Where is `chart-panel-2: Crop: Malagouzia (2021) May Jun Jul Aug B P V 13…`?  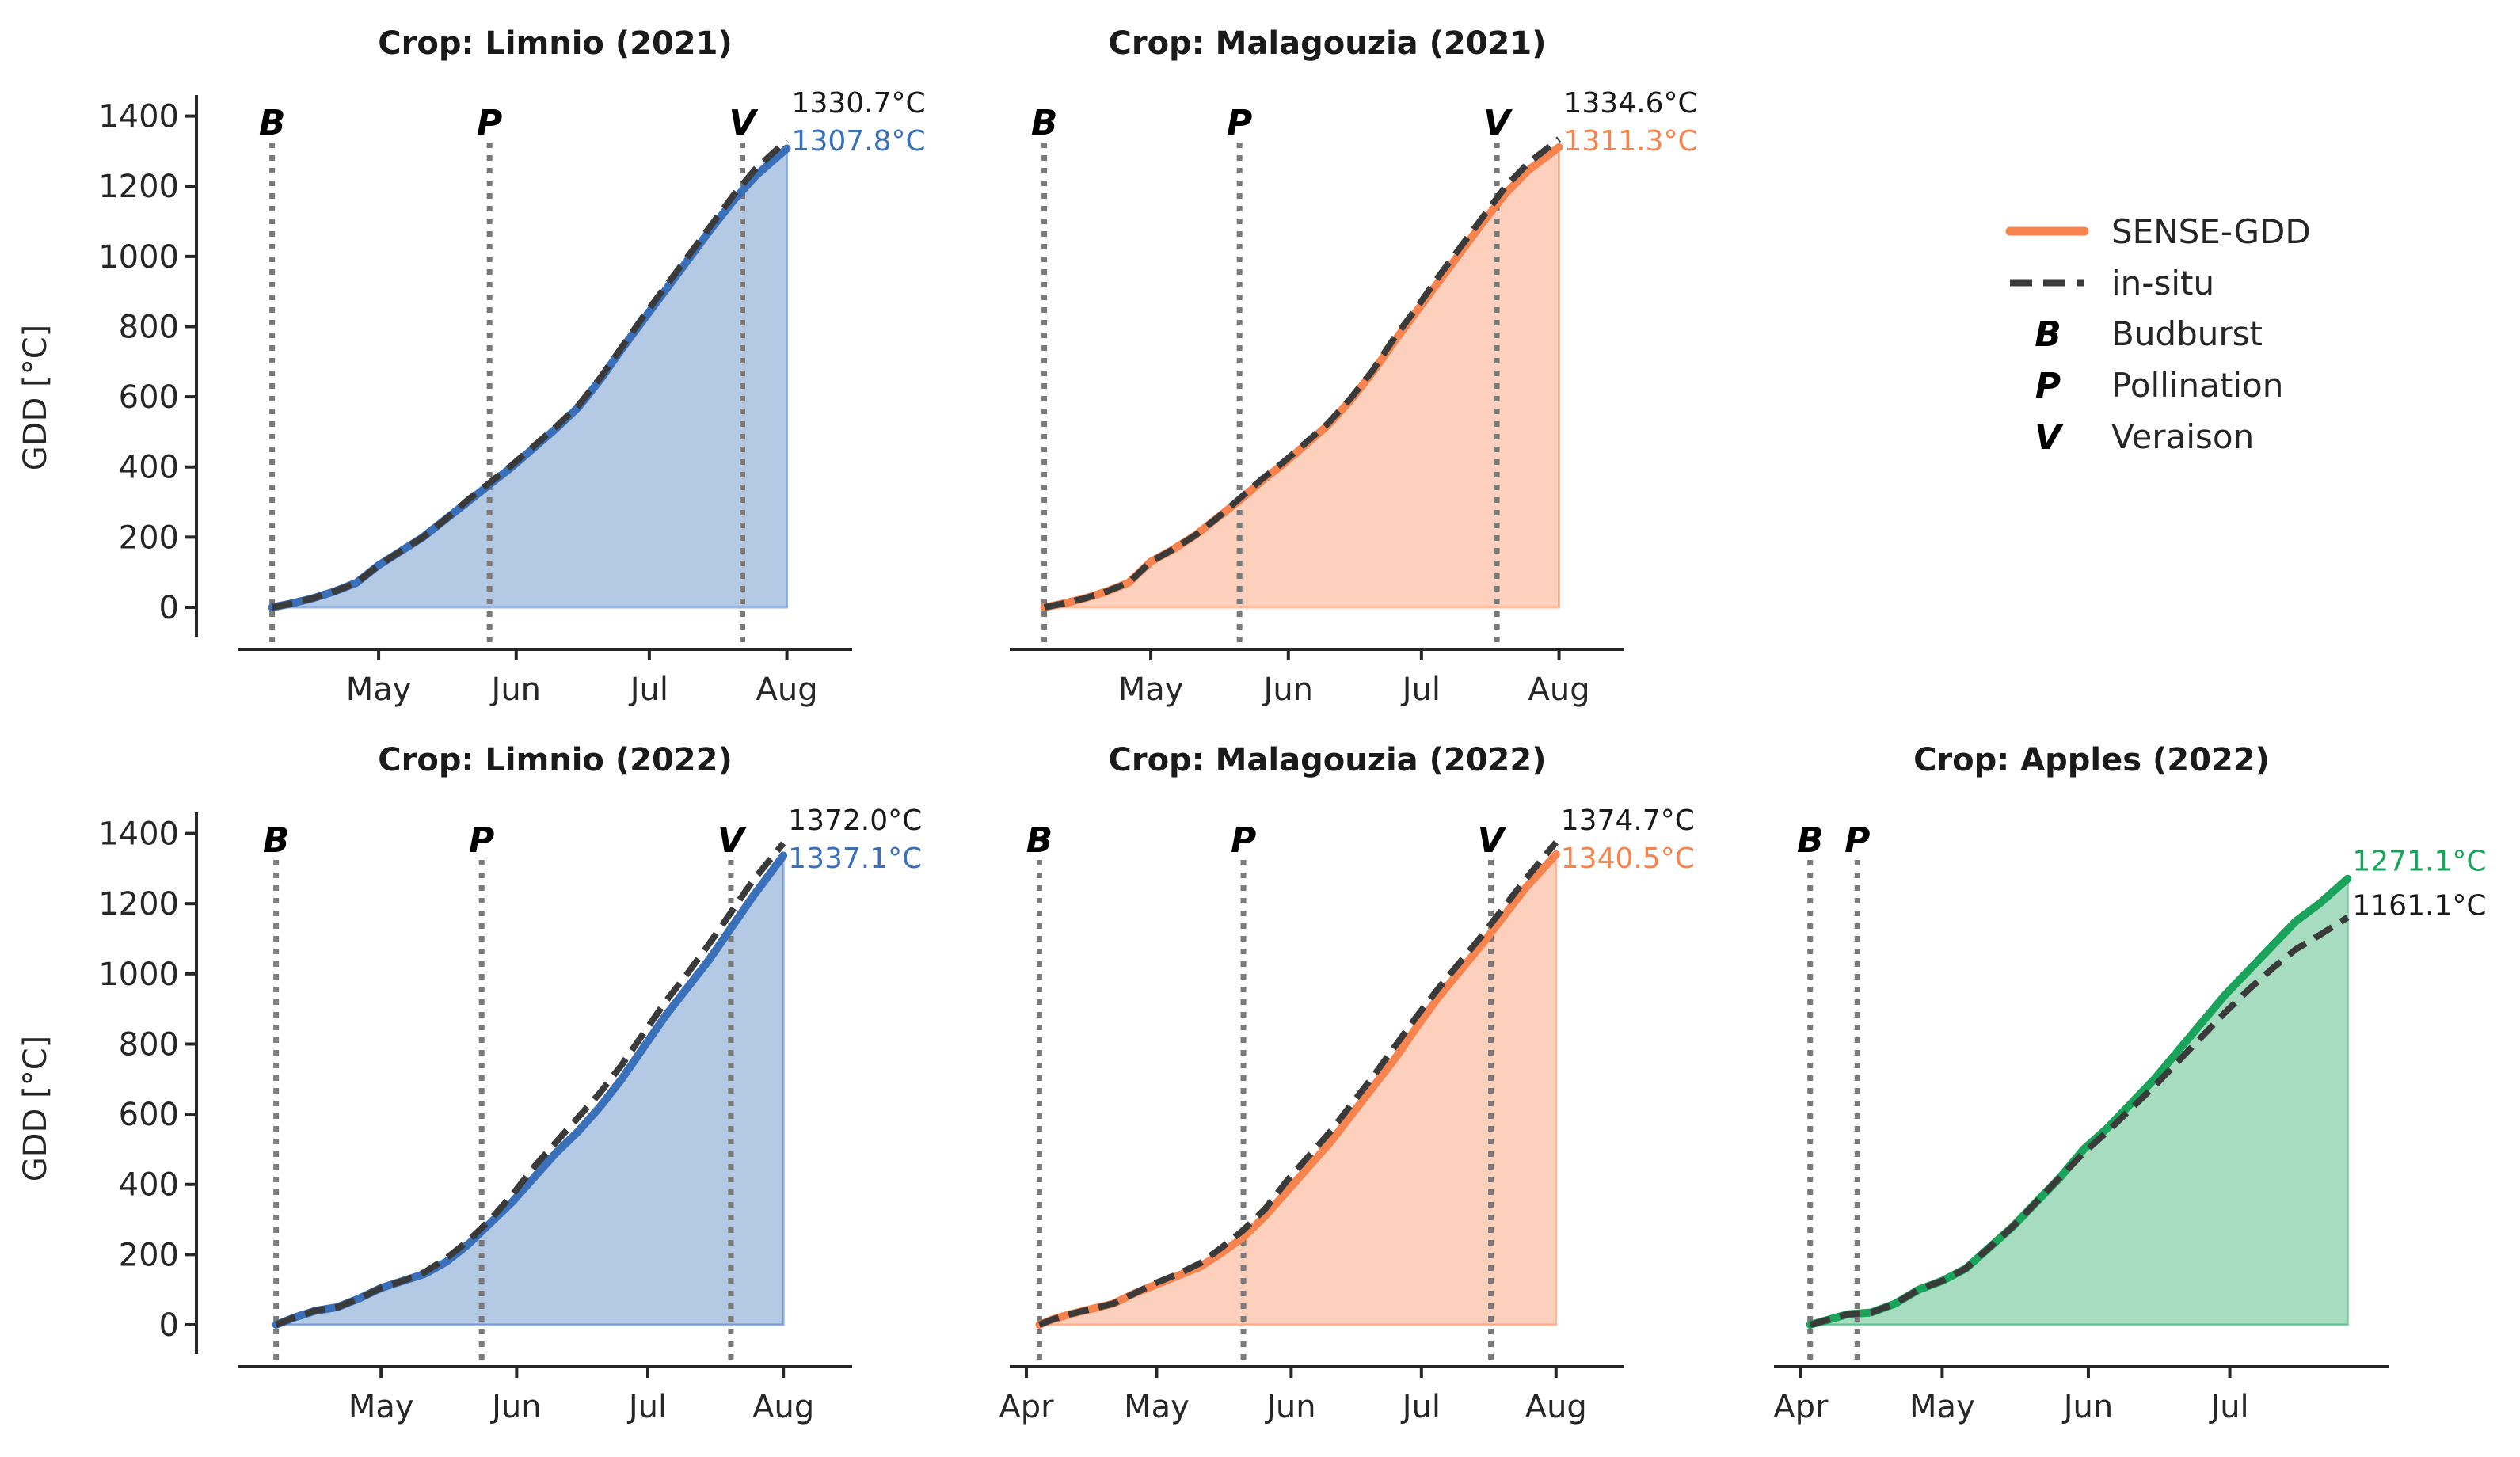 chart-panel-2: Crop: Malagouzia (2021) May Jun Jul Aug B P V 13… is located at coordinates (1354, 366).